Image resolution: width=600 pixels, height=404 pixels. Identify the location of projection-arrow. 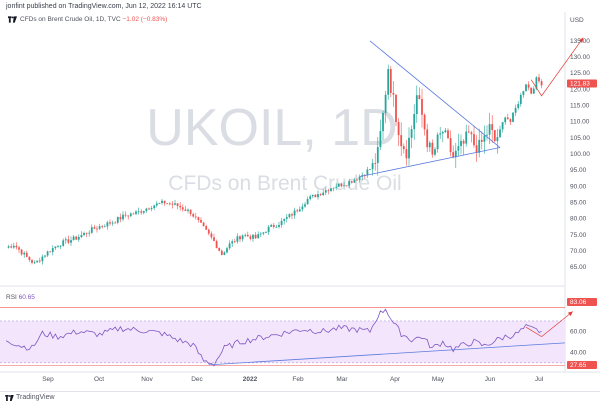
(557, 67).